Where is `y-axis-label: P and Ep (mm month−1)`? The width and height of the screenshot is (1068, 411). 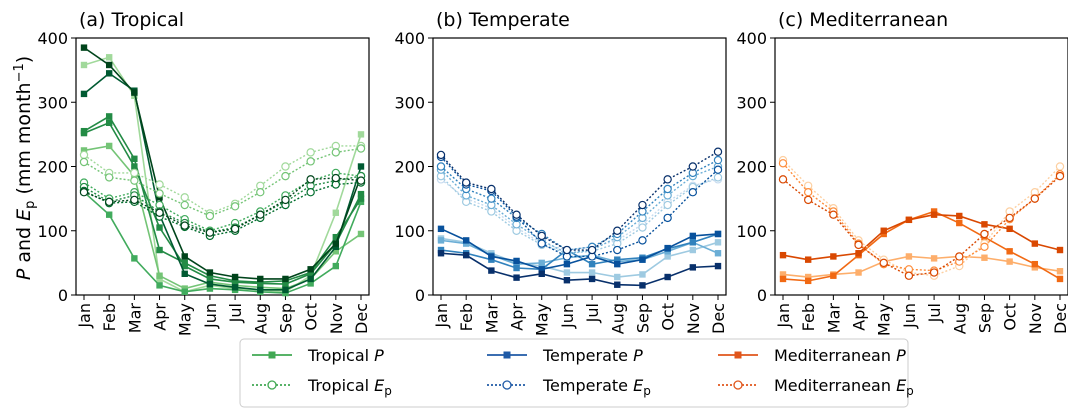
y-axis-label: P and Ep (mm month−1) is located at coordinates (25, 168).